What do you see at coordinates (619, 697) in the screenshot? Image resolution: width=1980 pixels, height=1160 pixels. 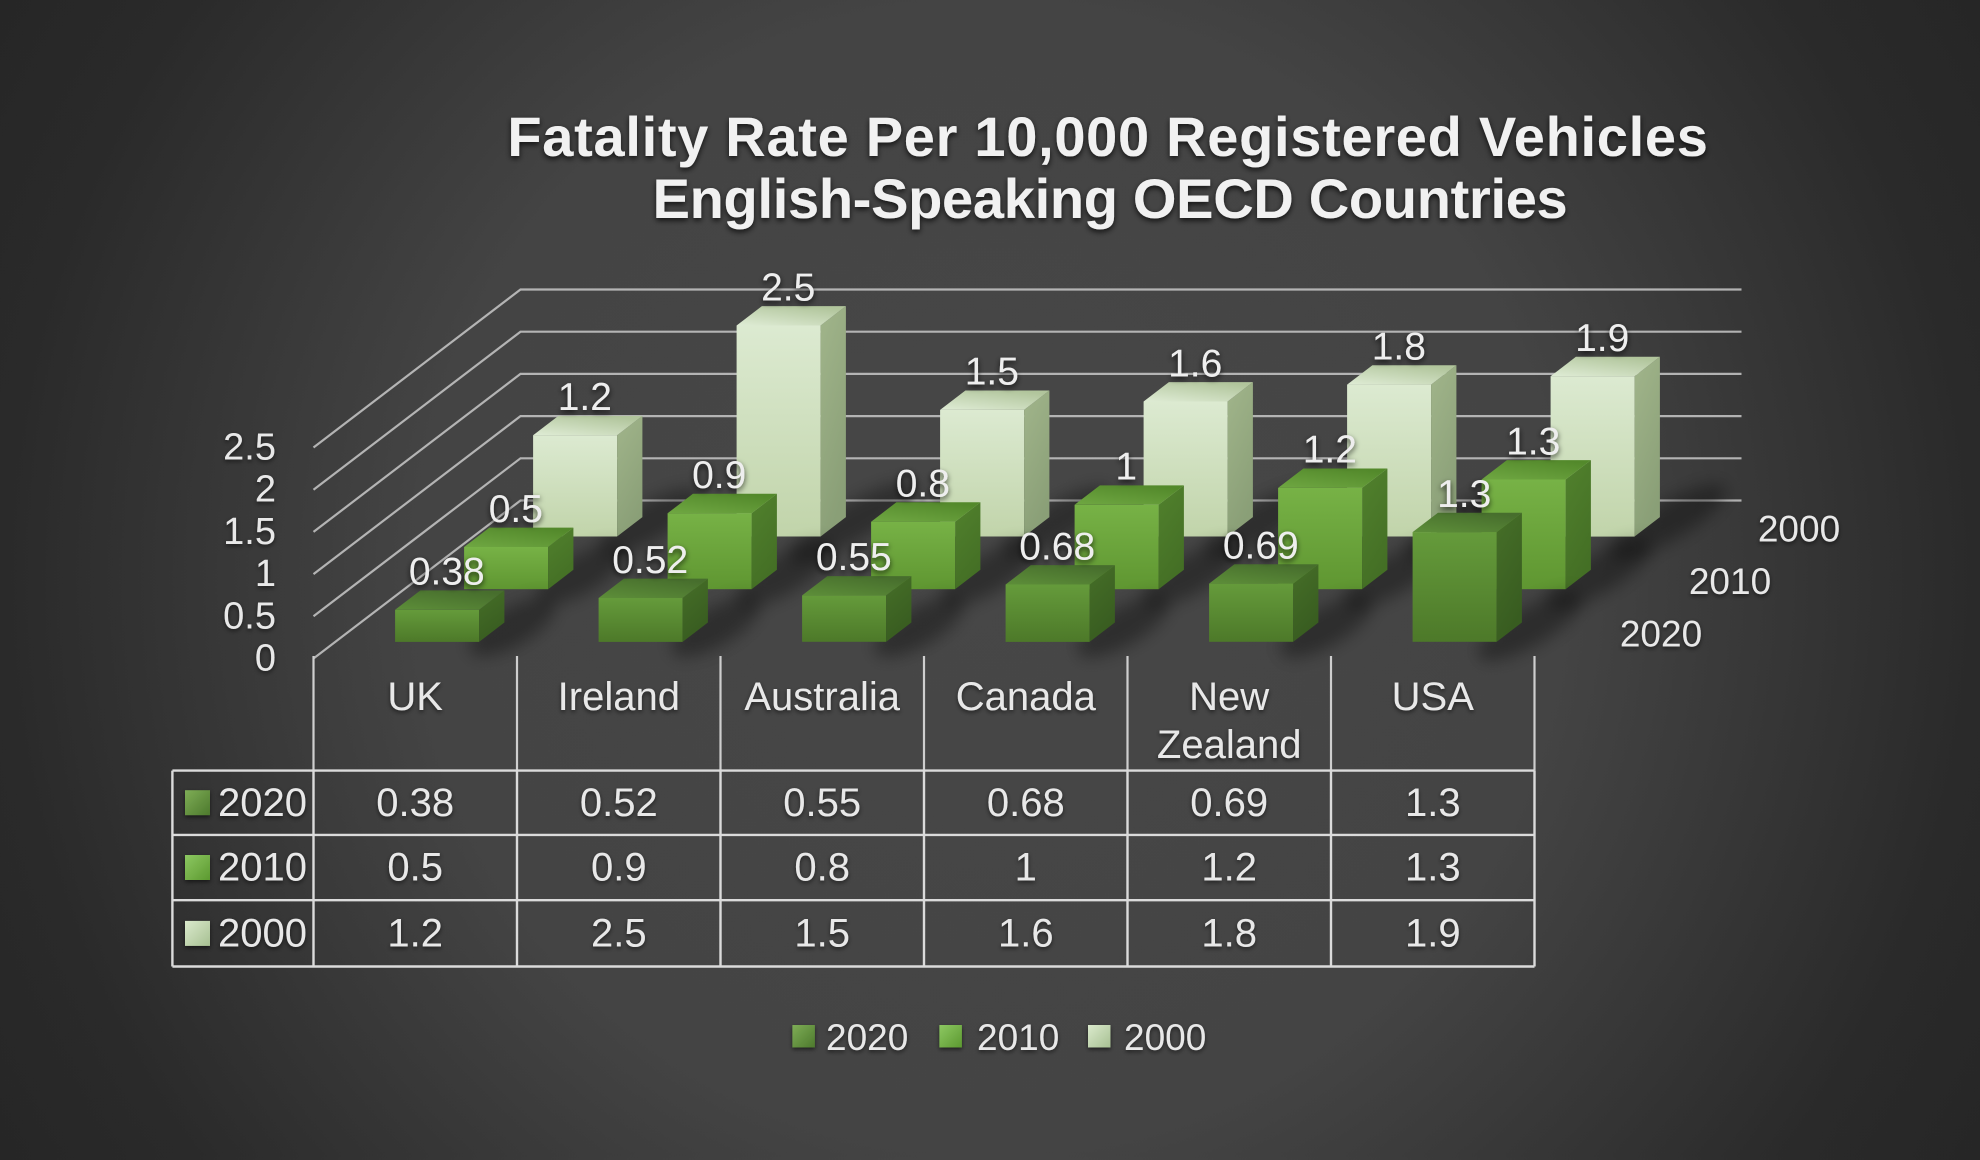 I see `svg-text: Ireland` at bounding box center [619, 697].